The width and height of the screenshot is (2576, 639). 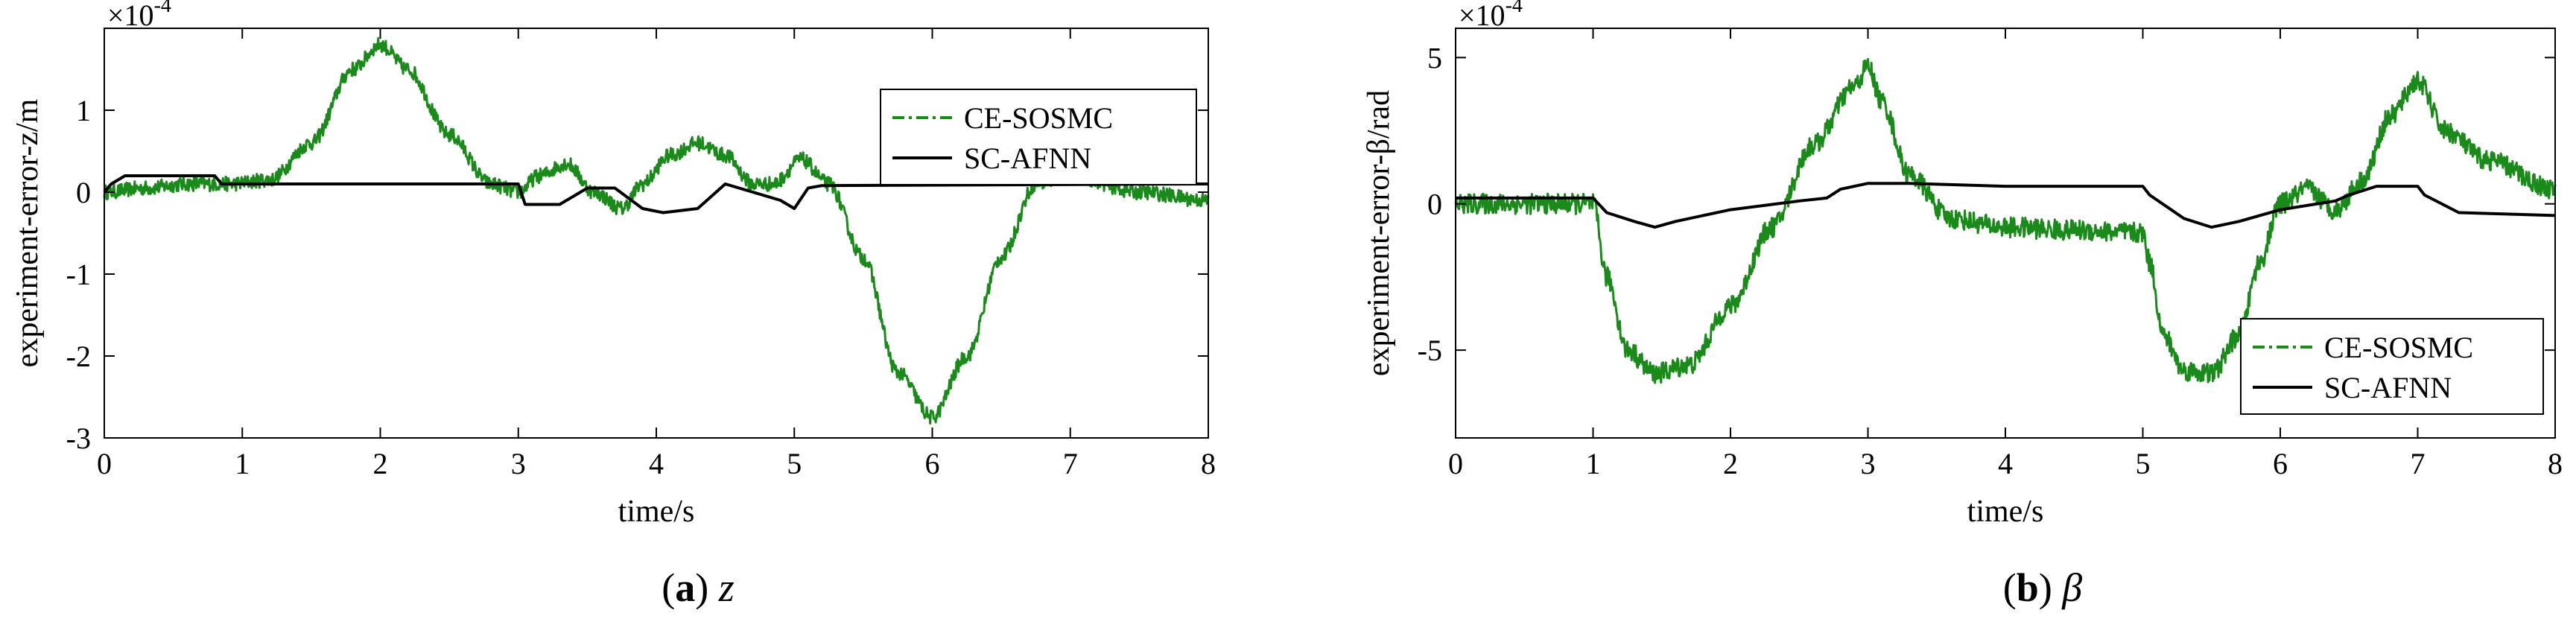 What do you see at coordinates (79, 356) in the screenshot?
I see `y-tick-label: -2` at bounding box center [79, 356].